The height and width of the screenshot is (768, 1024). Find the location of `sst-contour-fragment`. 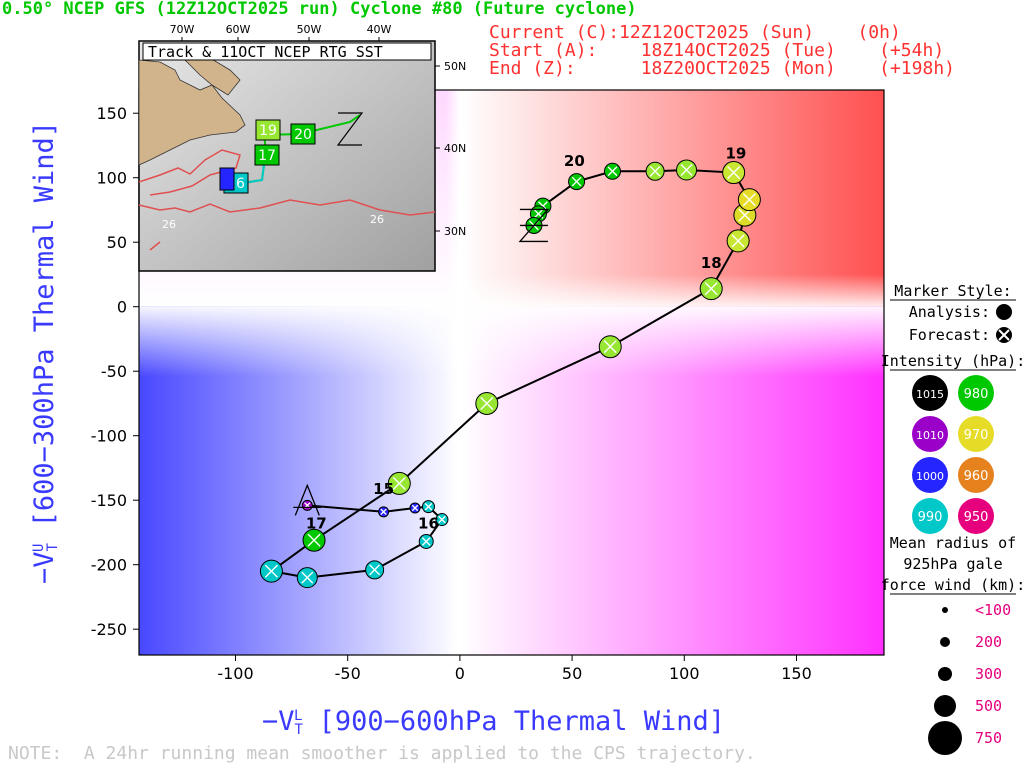

sst-contour-fragment is located at coordinates (155, 246).